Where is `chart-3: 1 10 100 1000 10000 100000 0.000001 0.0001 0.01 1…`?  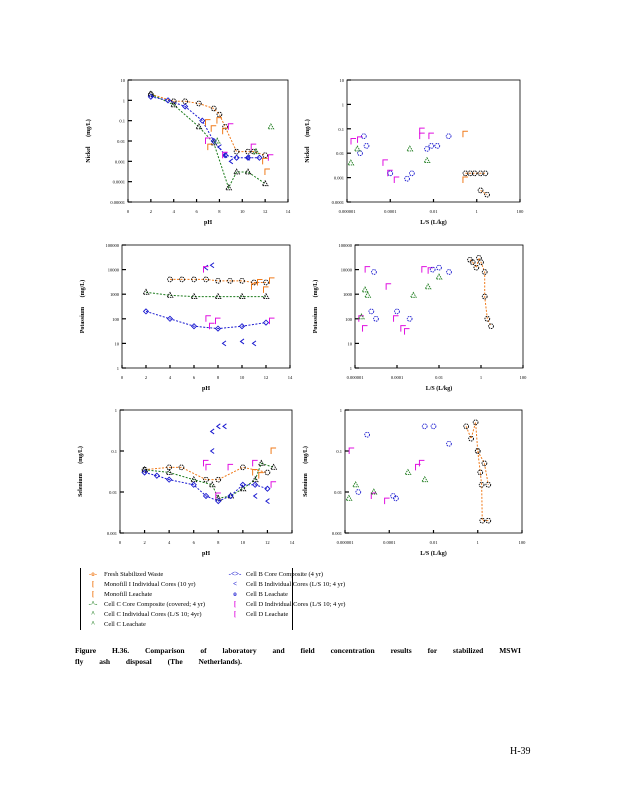
chart-3: 1 10 100 1000 10000 100000 0.000001 0.0001 0.01 1… is located at coordinates (419, 317).